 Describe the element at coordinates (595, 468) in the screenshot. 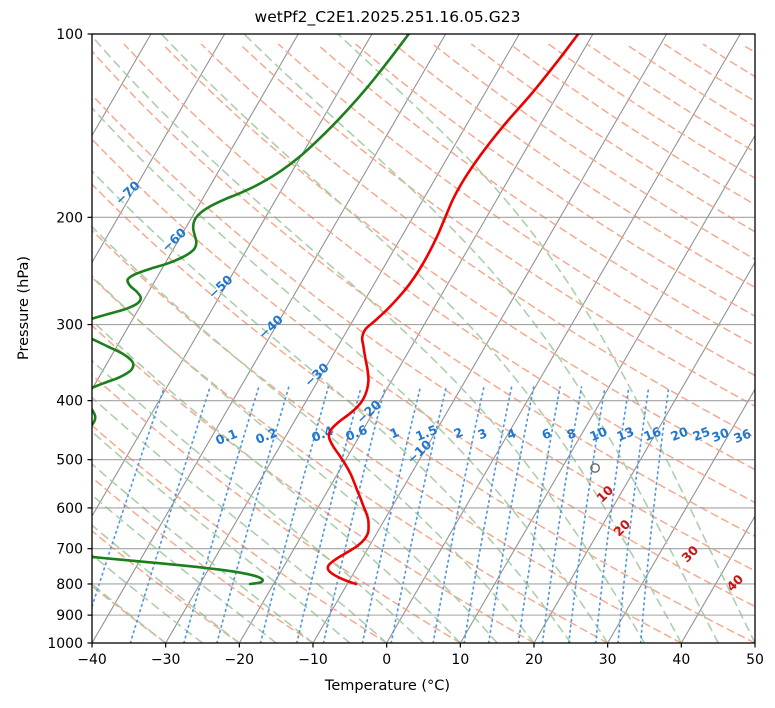

I see `lcl-marker` at that location.